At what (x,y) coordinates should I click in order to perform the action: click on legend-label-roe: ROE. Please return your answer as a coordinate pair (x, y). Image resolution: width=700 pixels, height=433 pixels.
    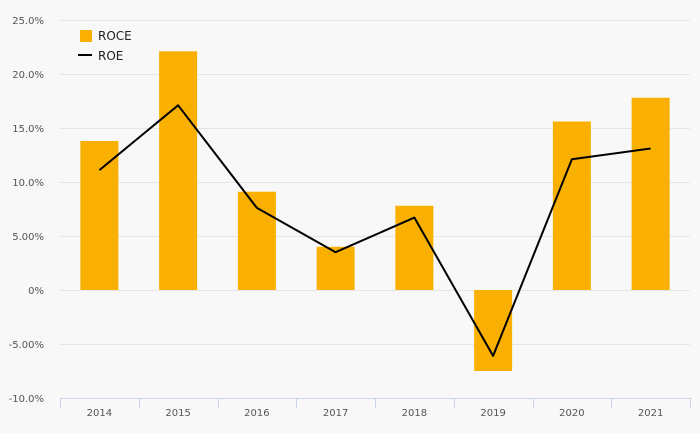
    Looking at the image, I should click on (110, 56).